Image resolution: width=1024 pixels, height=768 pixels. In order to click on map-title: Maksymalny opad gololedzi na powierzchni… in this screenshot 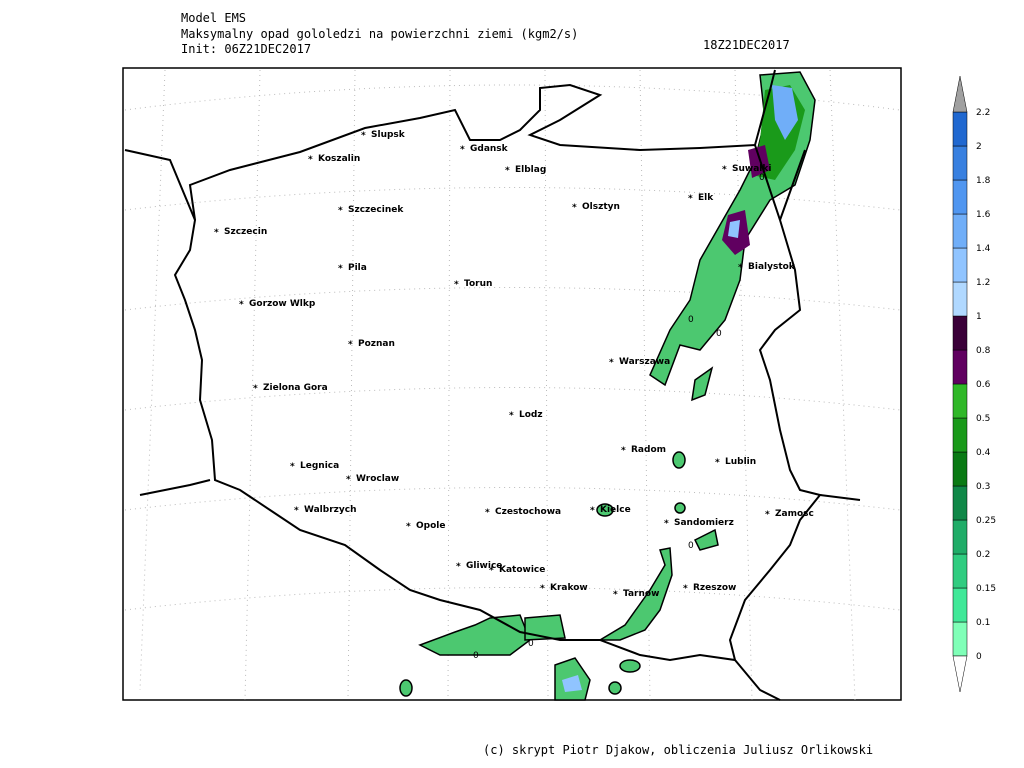, I will do `click(379, 34)`.